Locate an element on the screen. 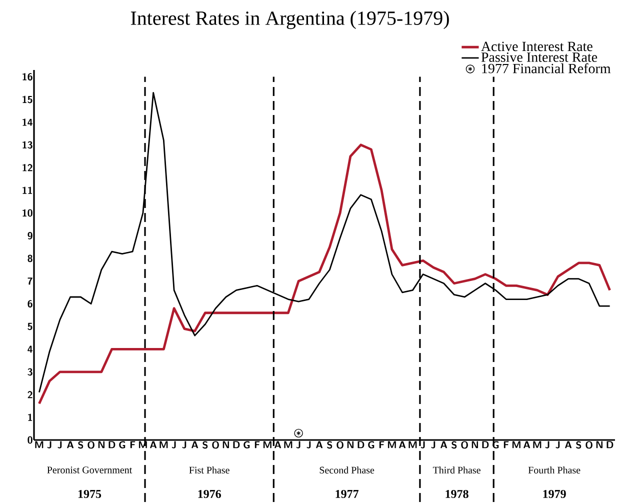 This screenshot has height=504, width=637. text: 1978 is located at coordinates (457, 494).